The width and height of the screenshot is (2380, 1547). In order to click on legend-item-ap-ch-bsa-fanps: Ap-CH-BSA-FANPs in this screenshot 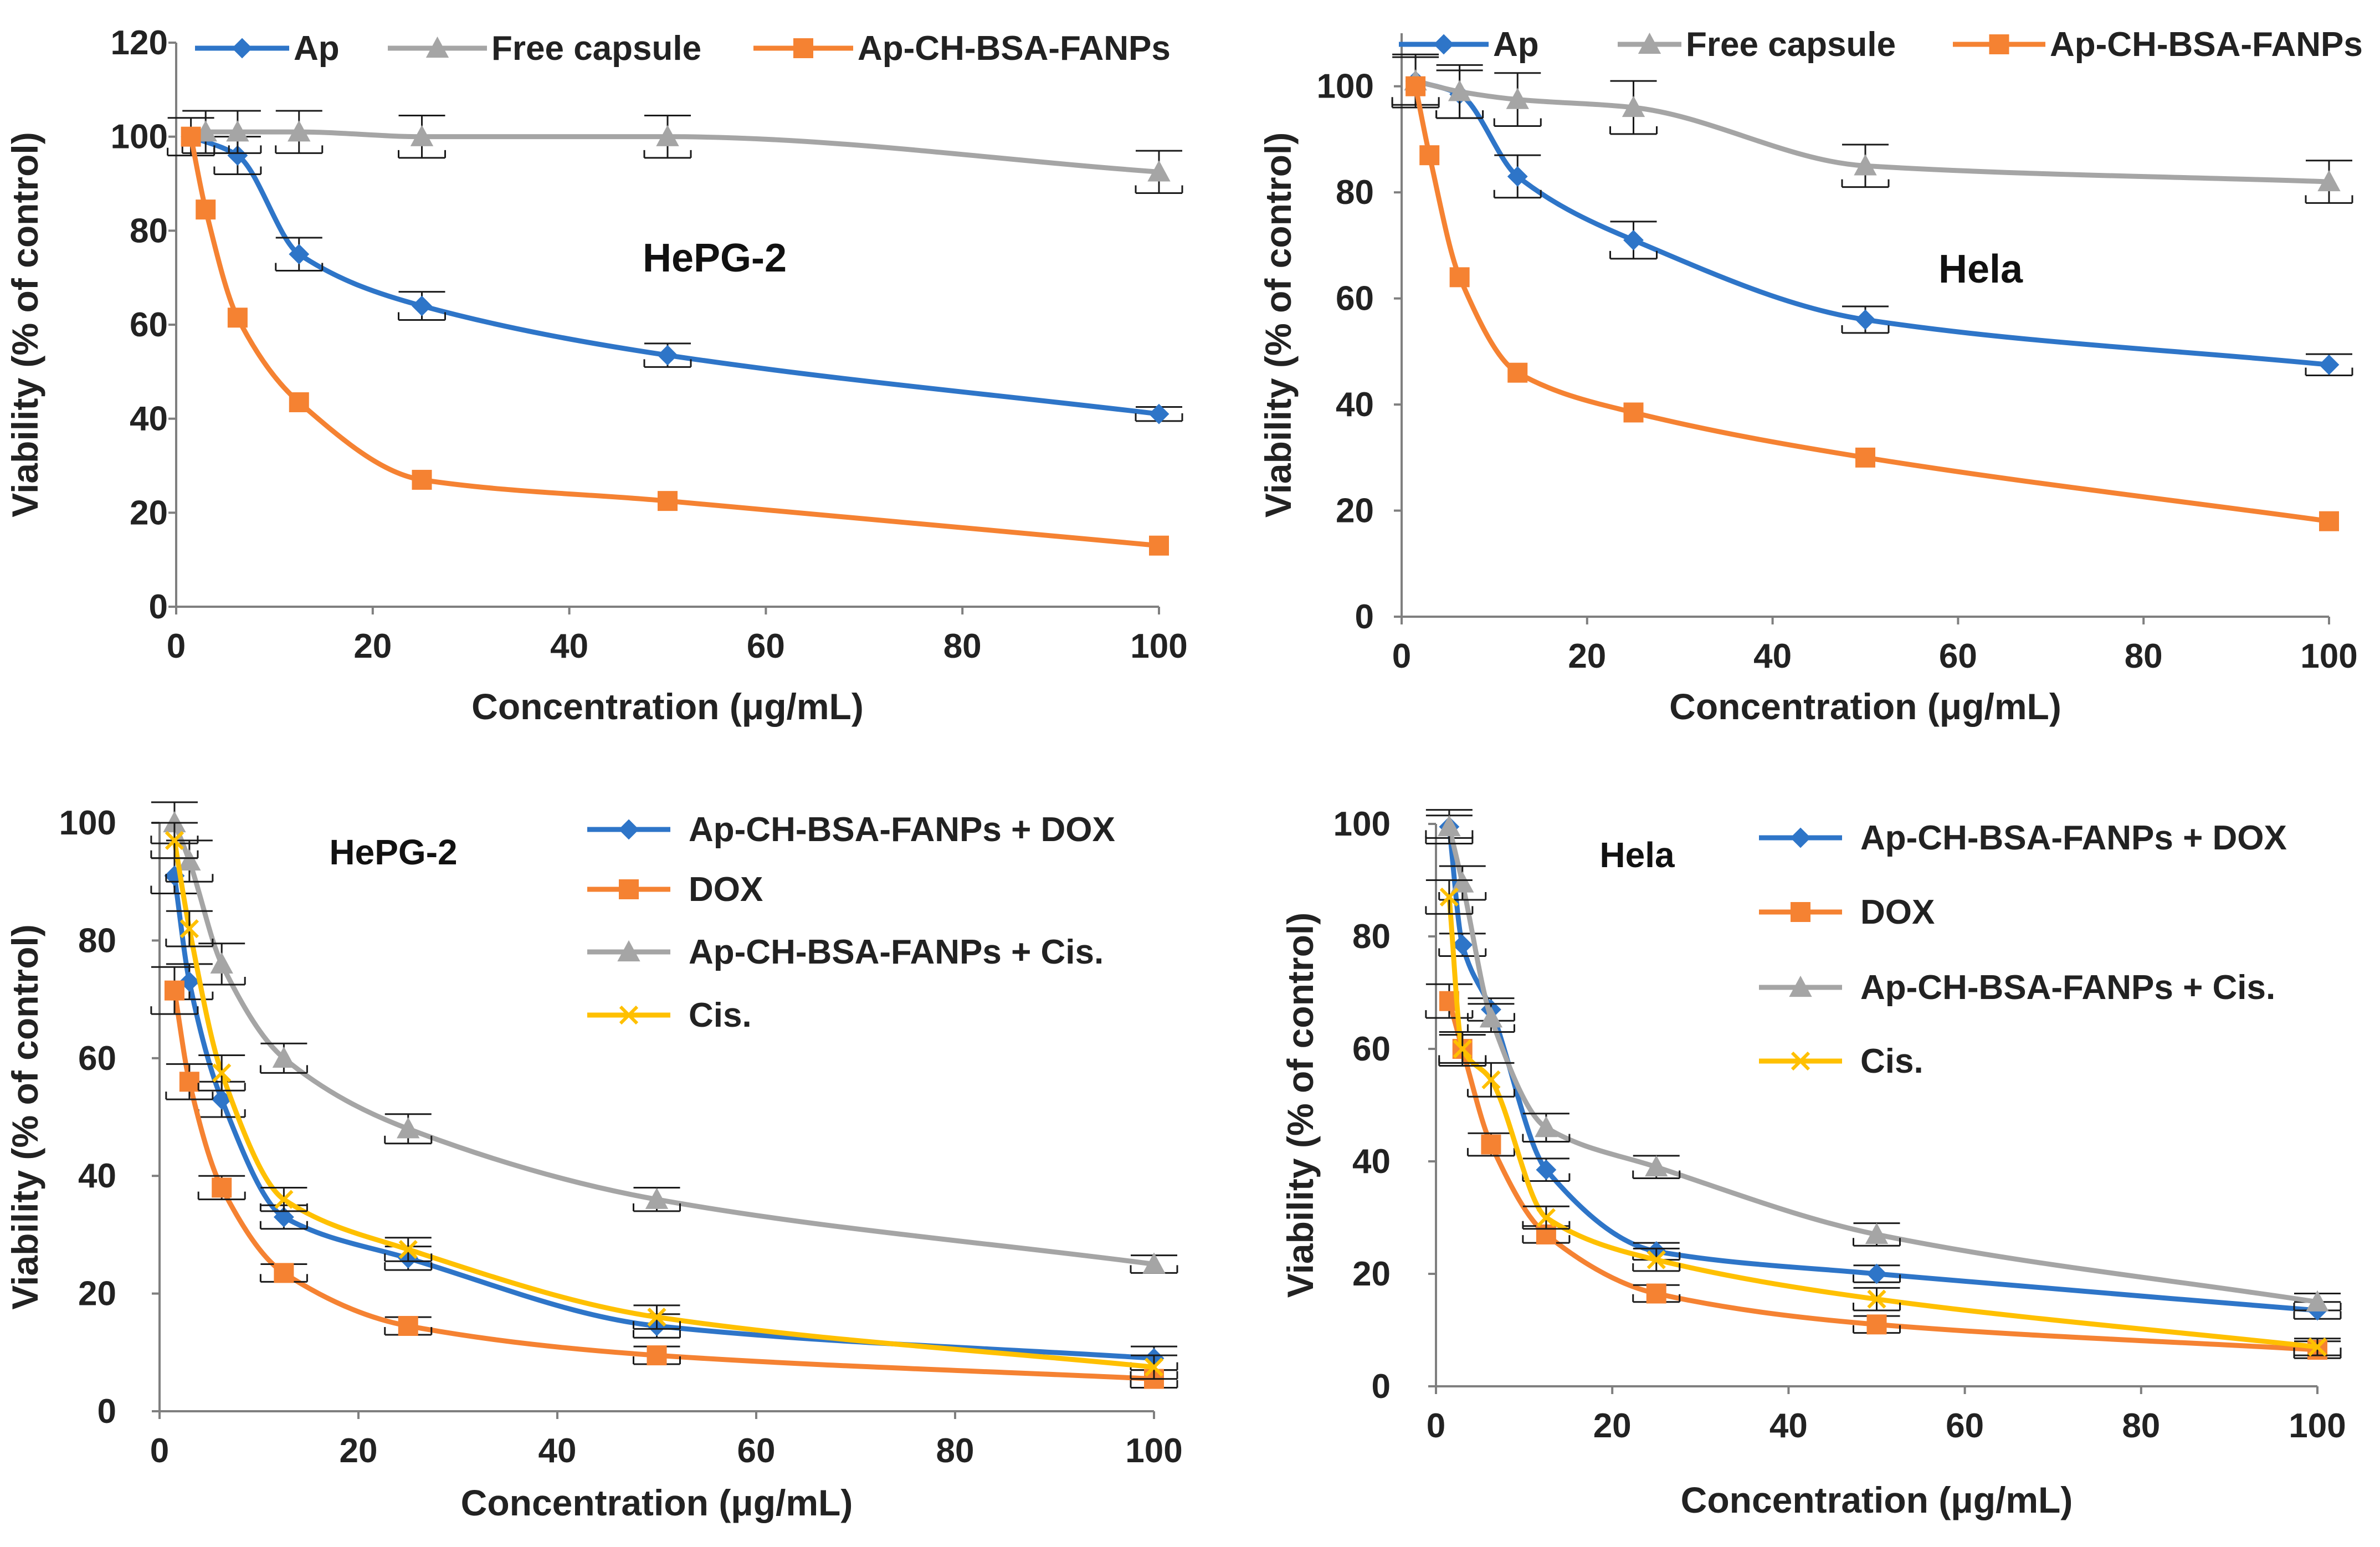, I will do `click(962, 48)`.